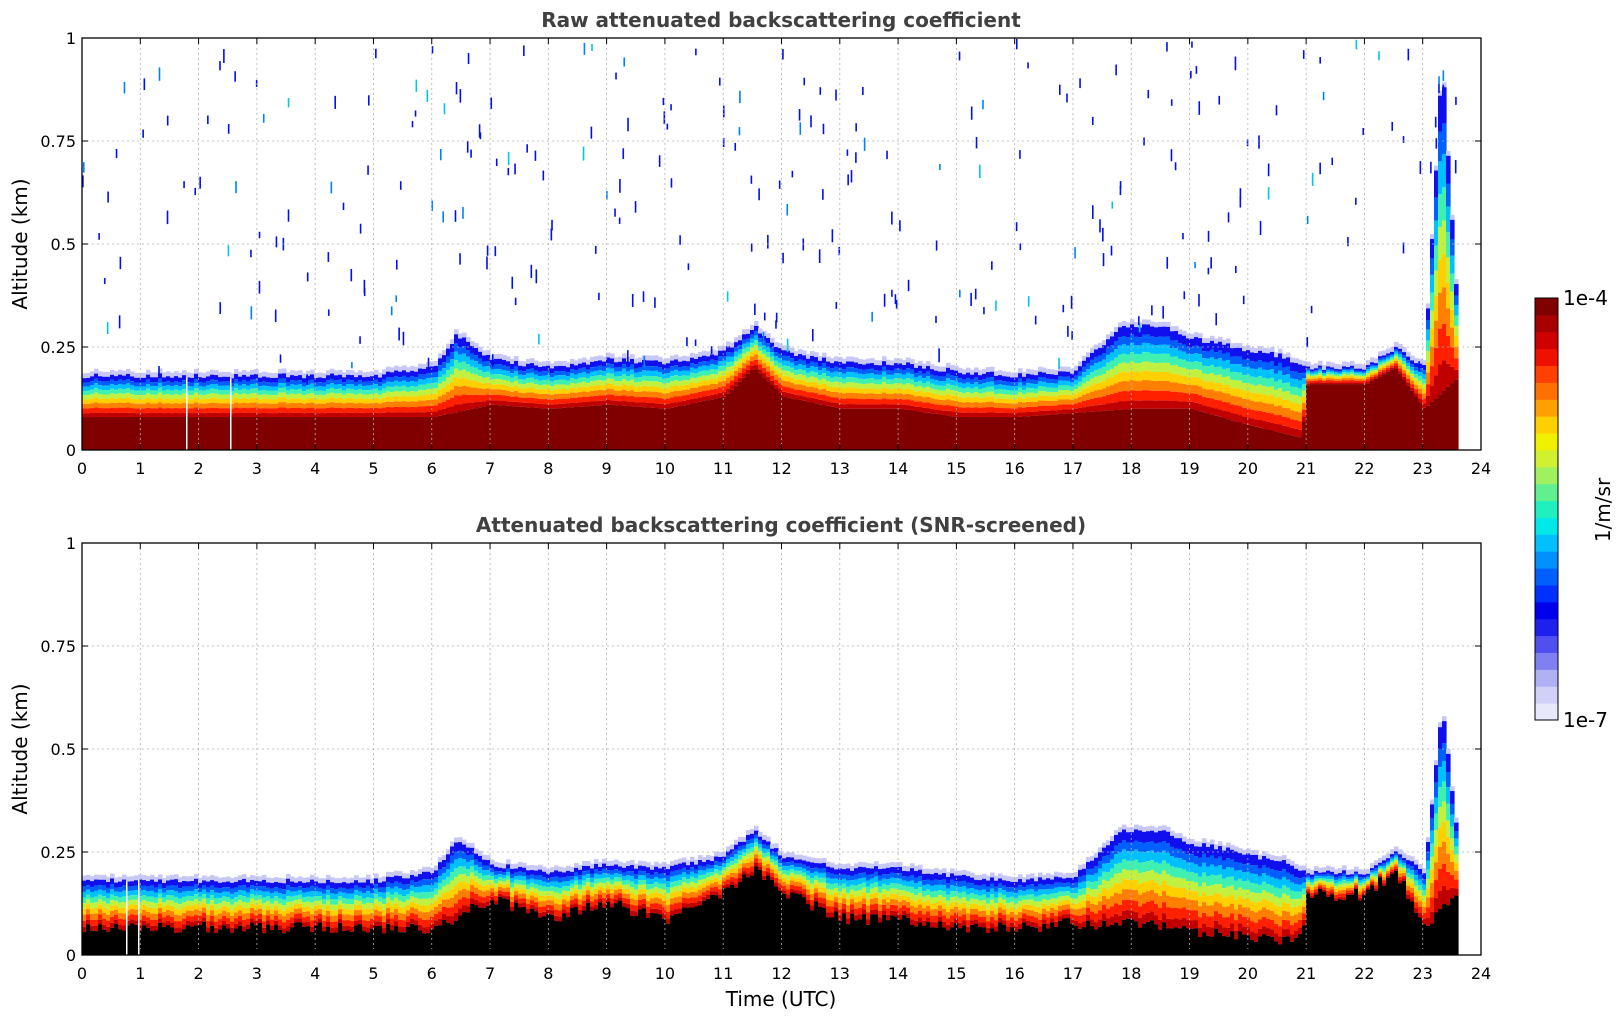 The height and width of the screenshot is (1020, 1621). I want to click on y-tick-label: 0.25, so click(58, 347).